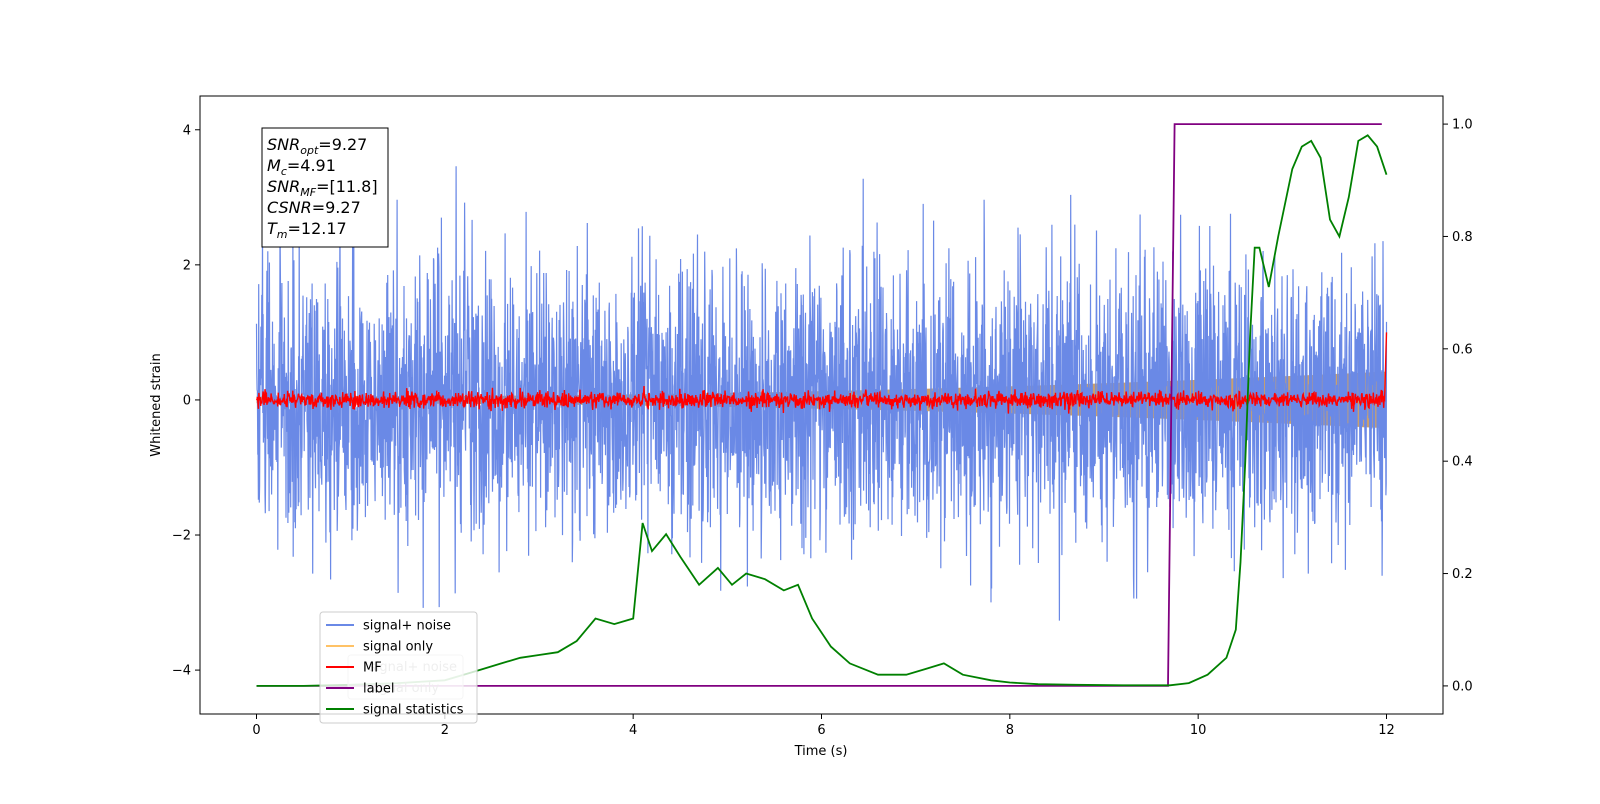 This screenshot has width=1600, height=804. I want to click on x-tick-label: 6, so click(821, 730).